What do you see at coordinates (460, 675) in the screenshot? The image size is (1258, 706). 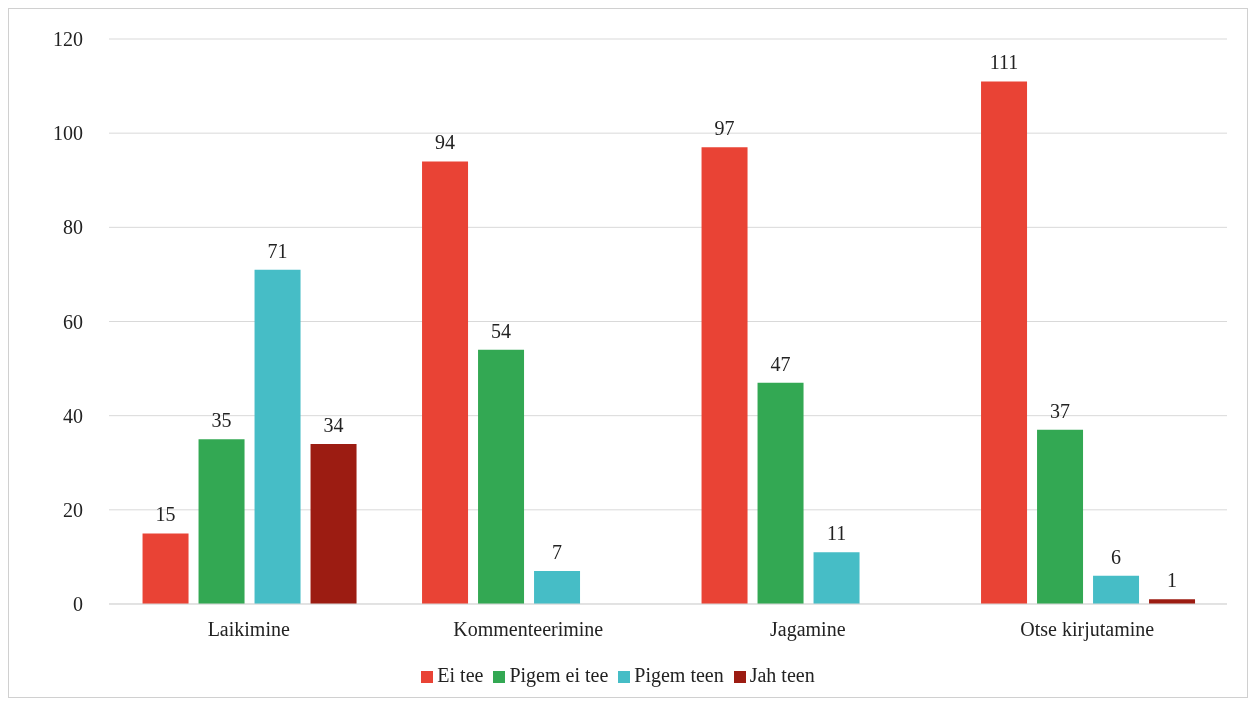 I see `legend-label: Ei tee` at bounding box center [460, 675].